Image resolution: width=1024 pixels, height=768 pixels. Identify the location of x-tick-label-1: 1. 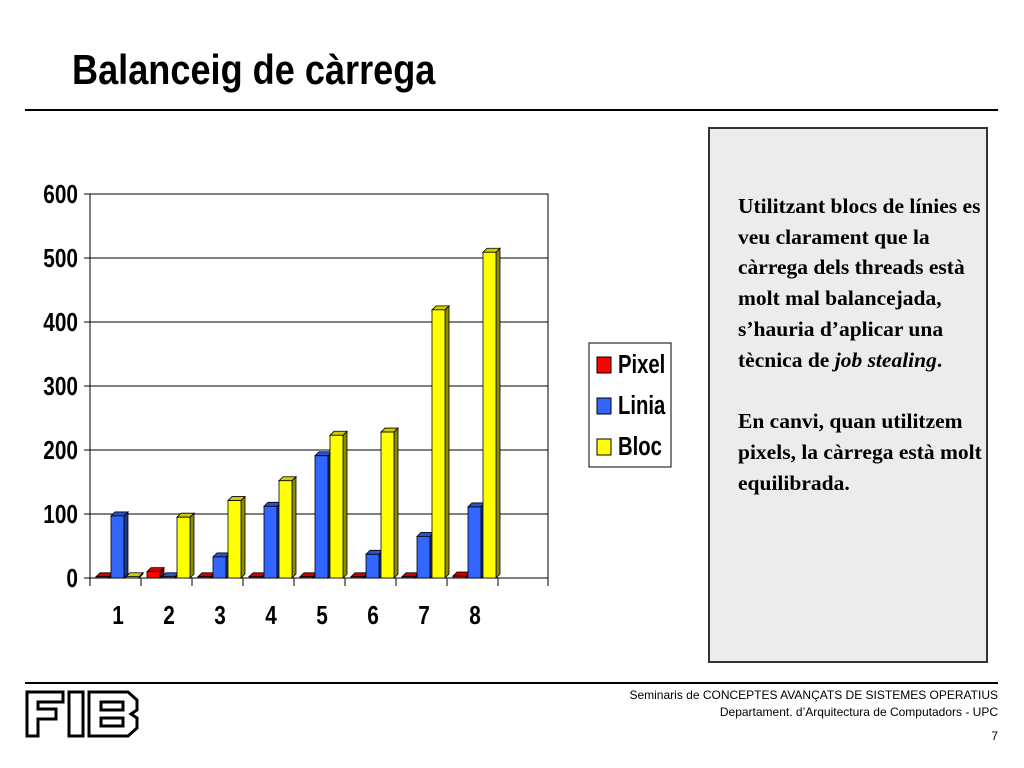
(118, 615).